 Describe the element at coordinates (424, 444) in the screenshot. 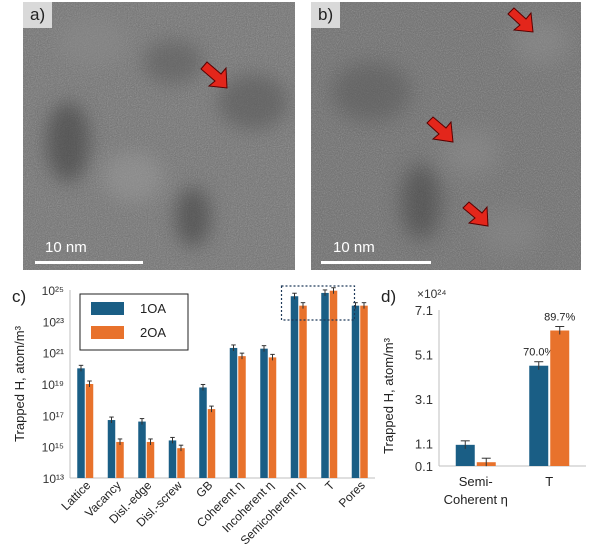

I see `y-tick-label: 1.1` at that location.